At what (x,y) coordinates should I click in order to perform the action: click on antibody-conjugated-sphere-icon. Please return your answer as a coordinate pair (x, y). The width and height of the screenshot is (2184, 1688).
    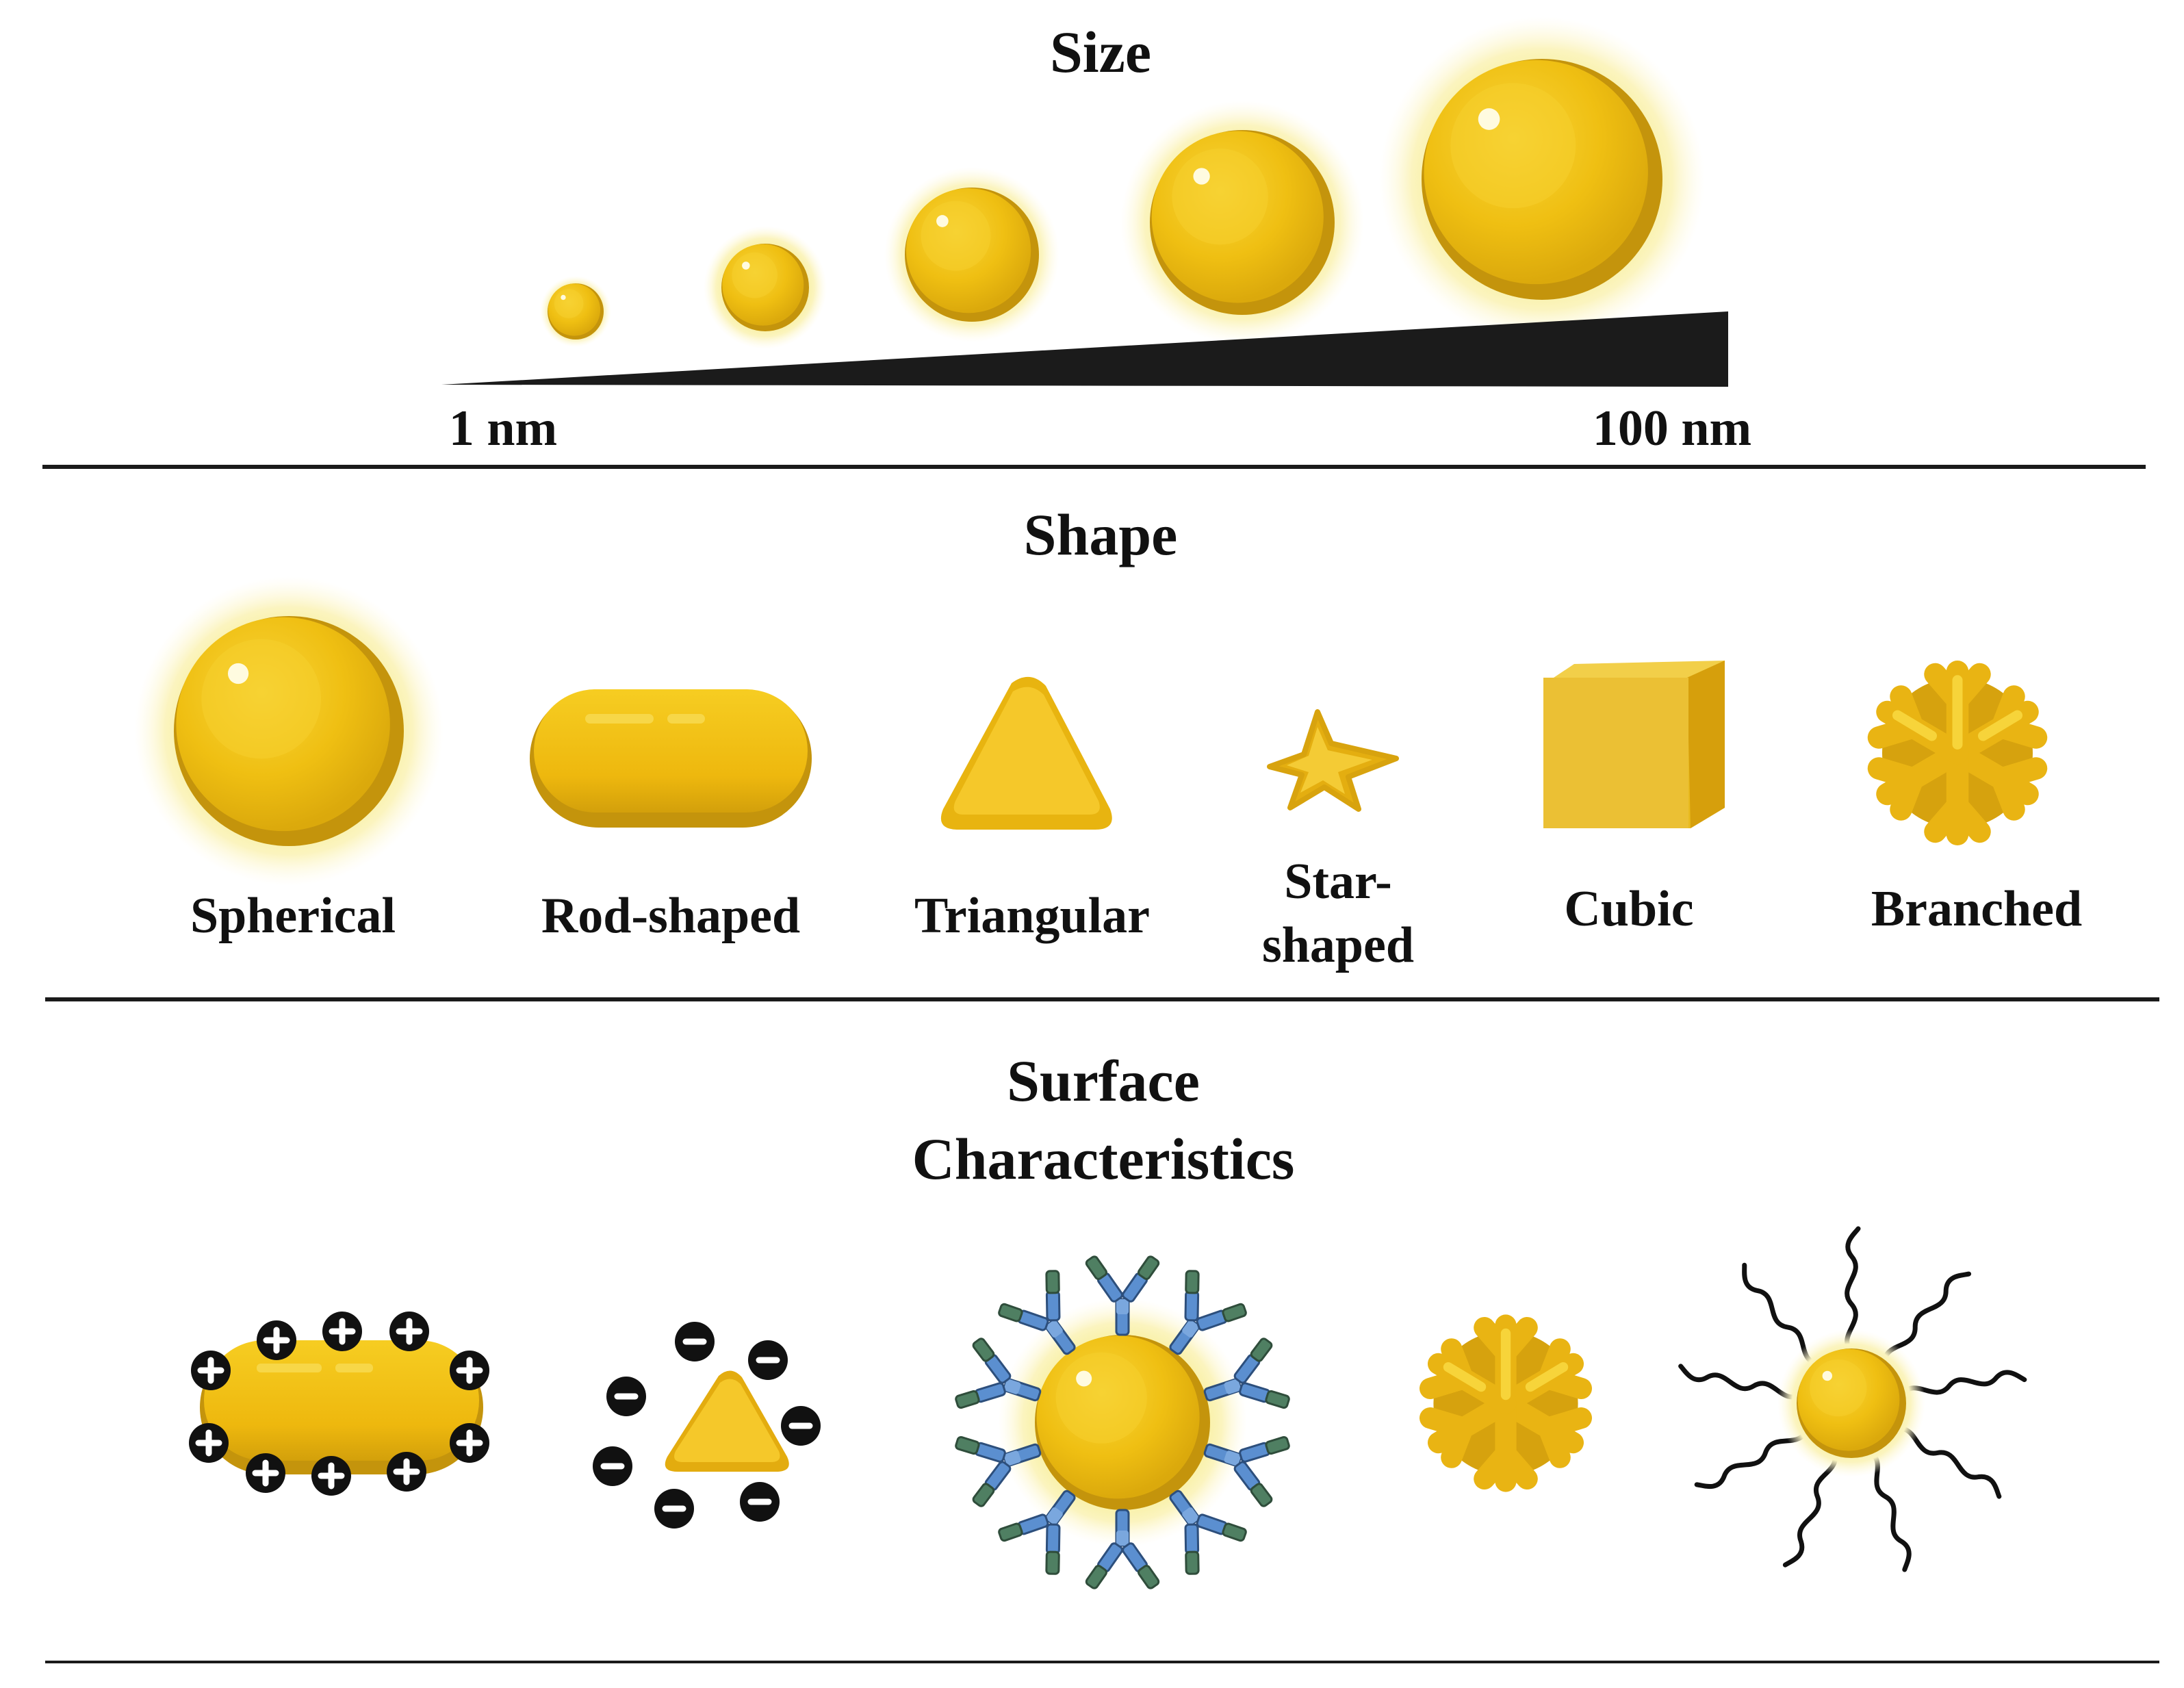
    Looking at the image, I should click on (1122, 1422).